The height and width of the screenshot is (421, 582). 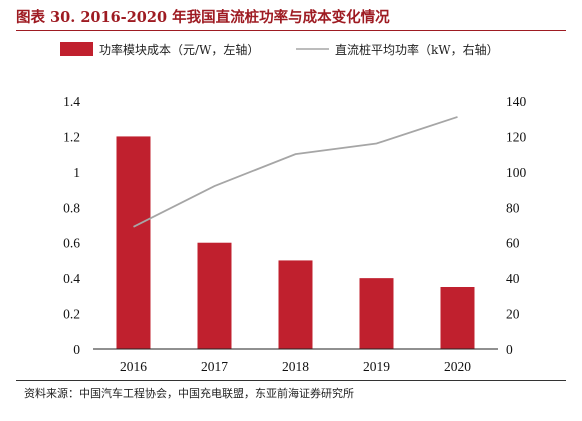 What do you see at coordinates (513, 314) in the screenshot?
I see `y-right-tick-label: 20` at bounding box center [513, 314].